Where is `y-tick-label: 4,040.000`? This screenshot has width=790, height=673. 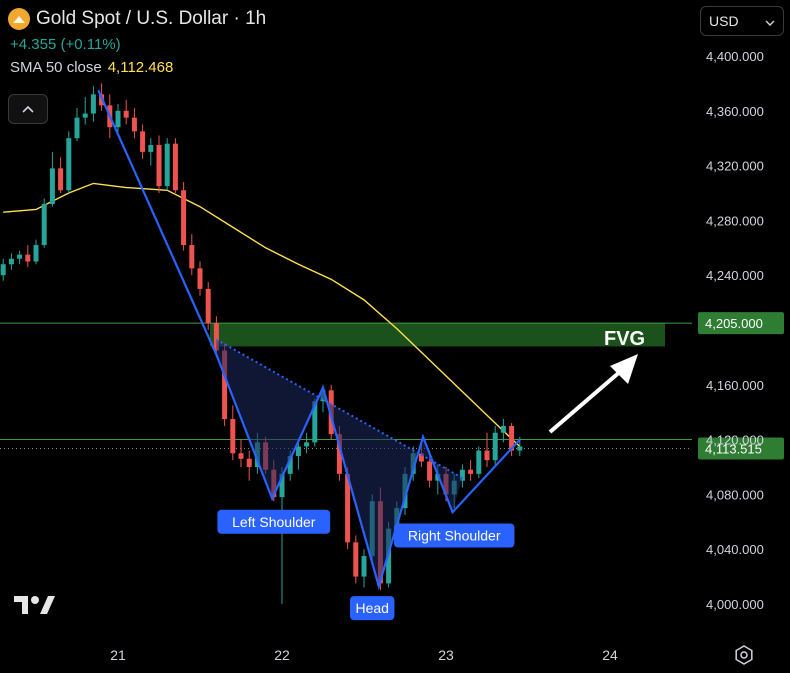 y-tick-label: 4,040.000 is located at coordinates (735, 549).